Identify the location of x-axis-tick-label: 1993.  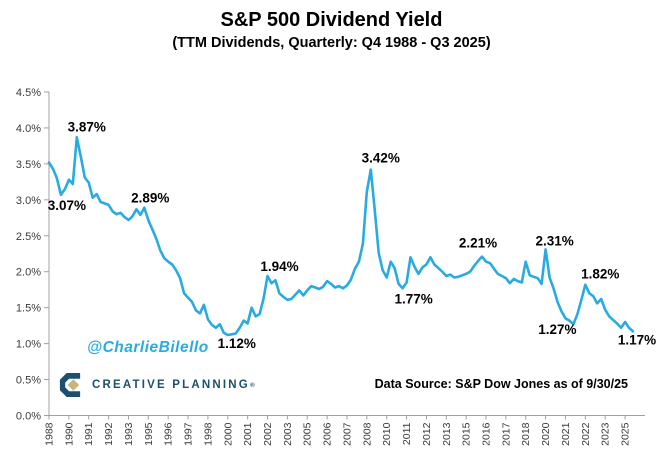
(129, 434).